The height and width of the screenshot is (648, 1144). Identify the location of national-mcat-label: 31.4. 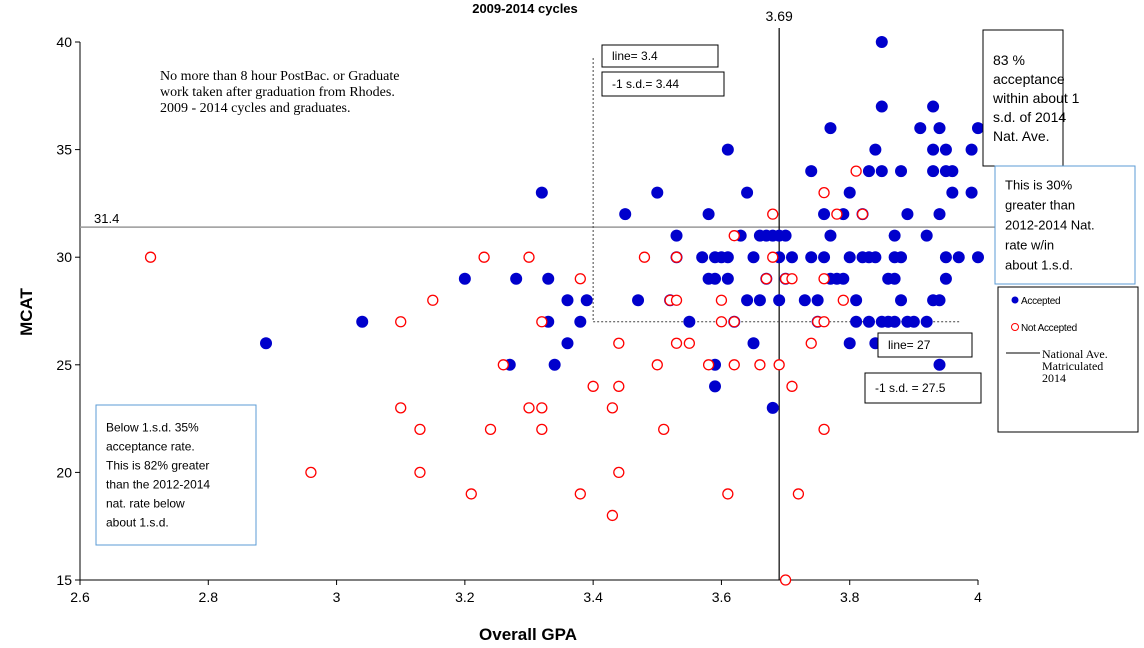
(106, 218).